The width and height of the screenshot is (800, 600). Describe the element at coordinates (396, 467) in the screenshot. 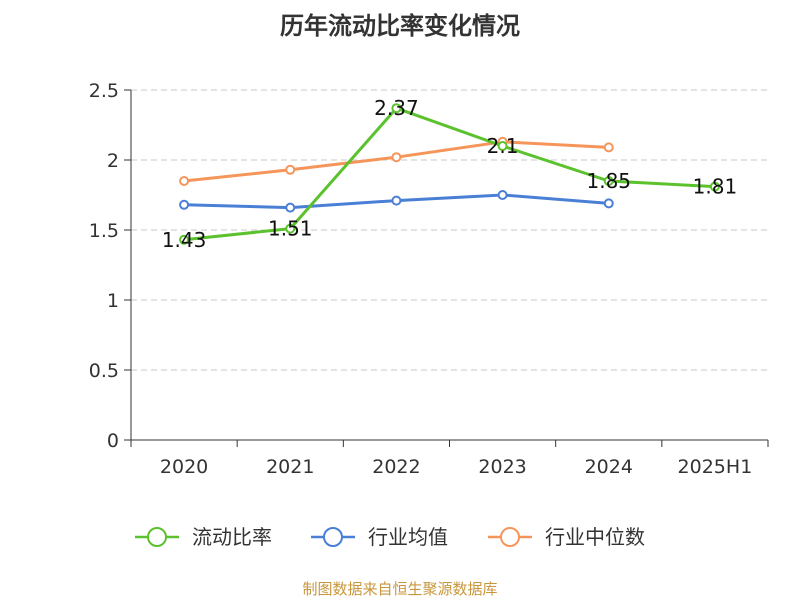

I see `x-tick-label: 2022` at that location.